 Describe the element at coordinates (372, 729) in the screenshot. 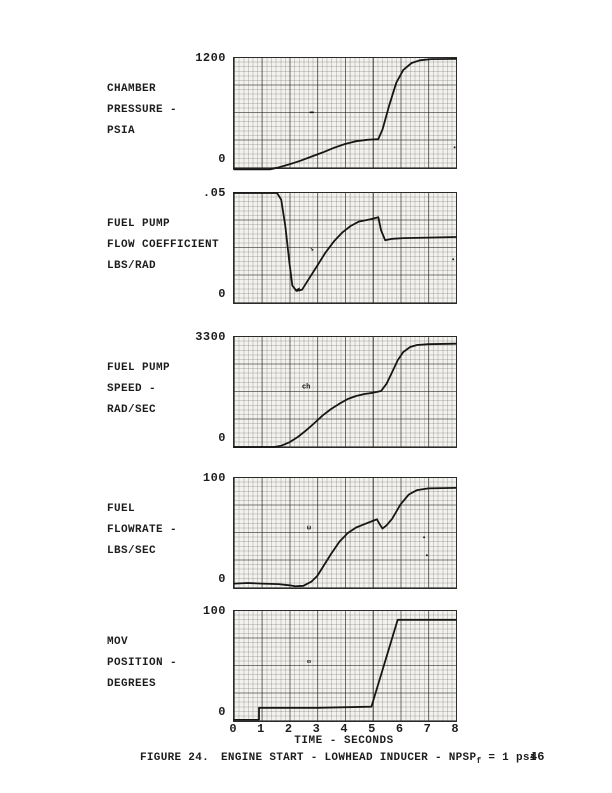

I see `x-tick: 5` at that location.